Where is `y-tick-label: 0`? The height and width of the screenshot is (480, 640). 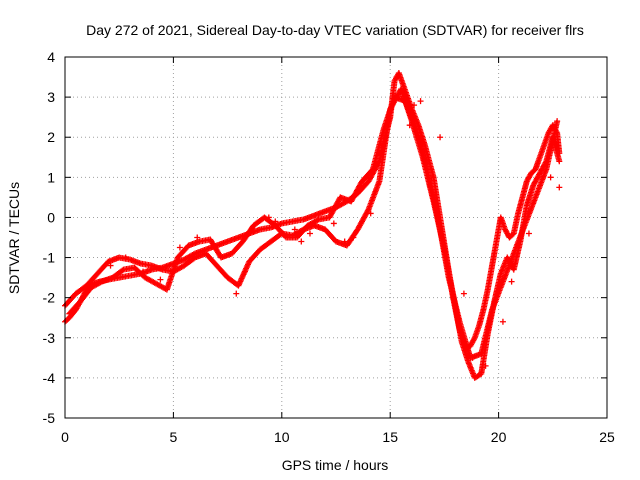 y-tick-label: 0 is located at coordinates (51, 217).